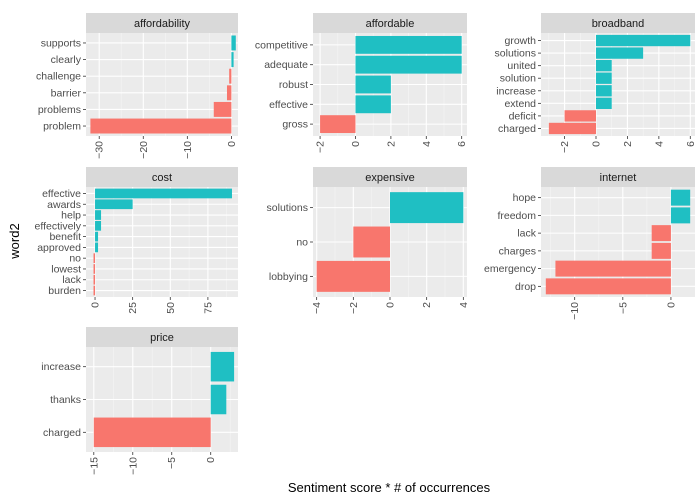 The width and height of the screenshot is (698, 499). I want to click on y-tick-label: solutions, so click(515, 54).